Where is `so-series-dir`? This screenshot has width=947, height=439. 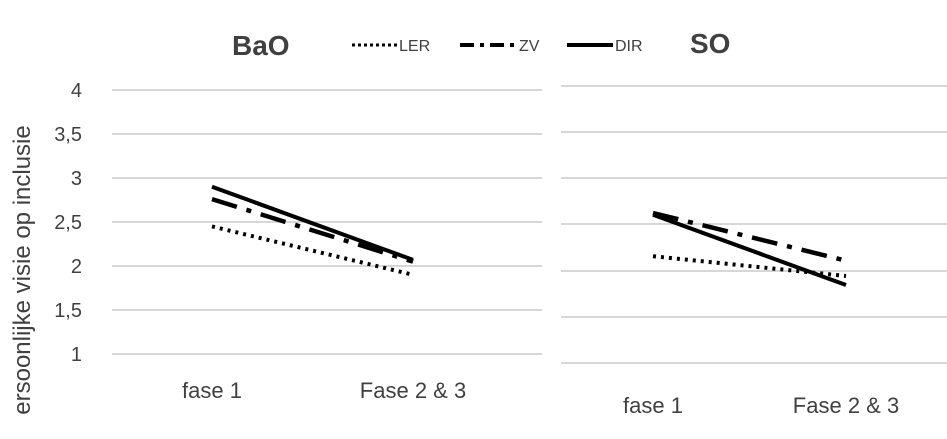
so-series-dir is located at coordinates (749, 249).